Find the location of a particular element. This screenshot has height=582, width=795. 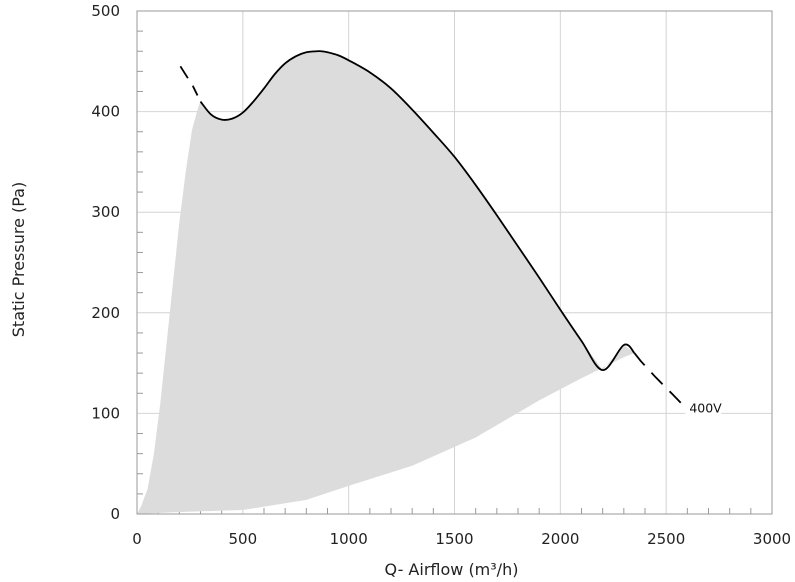

x-axis-title: Q- Airflow (m³/h) is located at coordinates (452, 569).